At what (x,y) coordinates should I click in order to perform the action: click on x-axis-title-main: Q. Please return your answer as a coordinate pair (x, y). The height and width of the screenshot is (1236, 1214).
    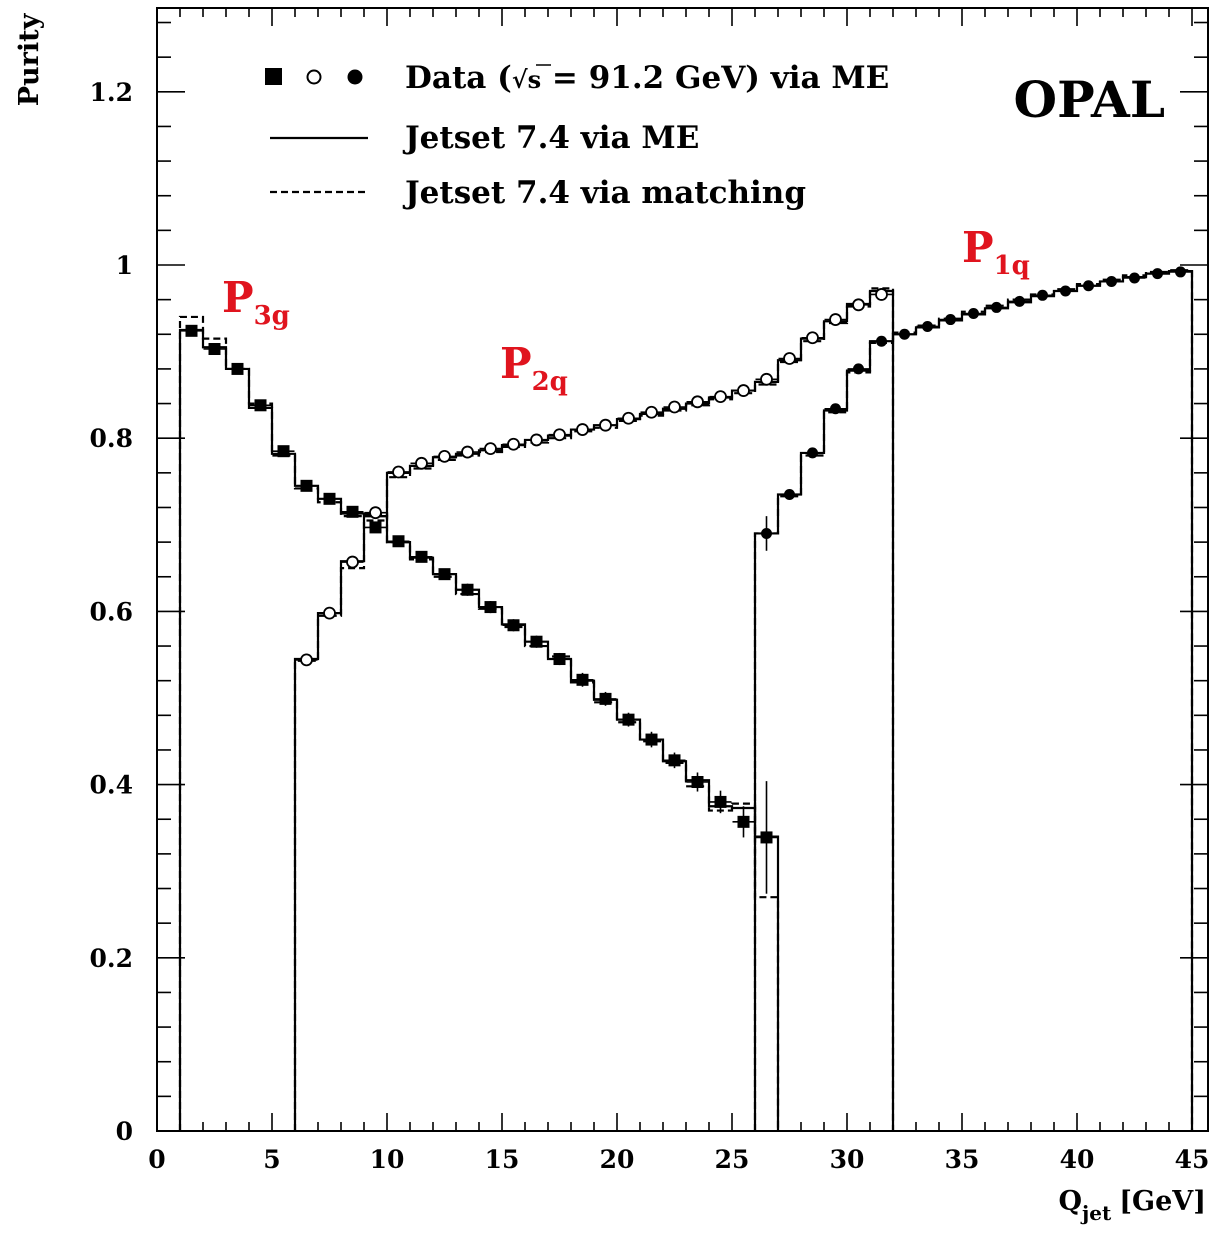
    Looking at the image, I should click on (1071, 1201).